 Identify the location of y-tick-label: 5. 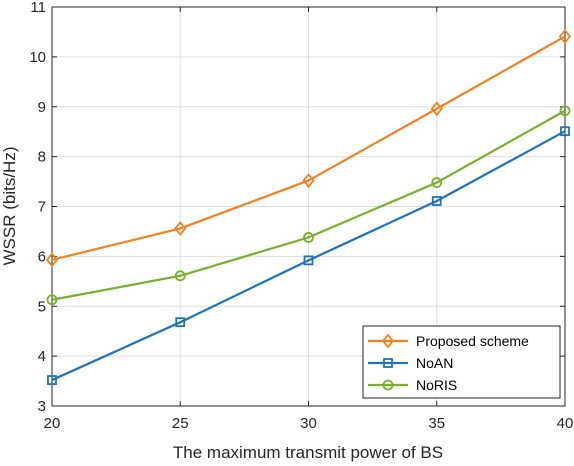
(42, 306).